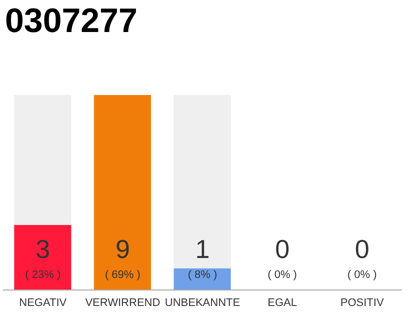 The height and width of the screenshot is (320, 410). What do you see at coordinates (282, 302) in the screenshot?
I see `x-tick-label: EGAL` at bounding box center [282, 302].